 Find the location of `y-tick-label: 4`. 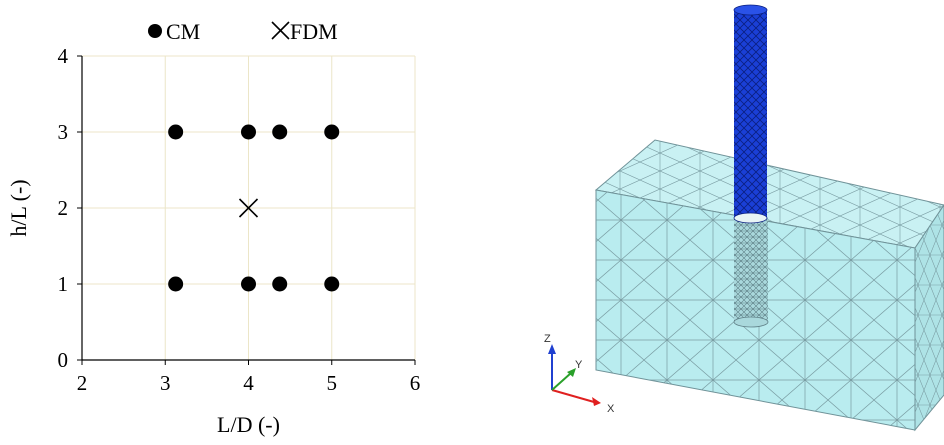

y-tick-label: 4 is located at coordinates (63, 56).